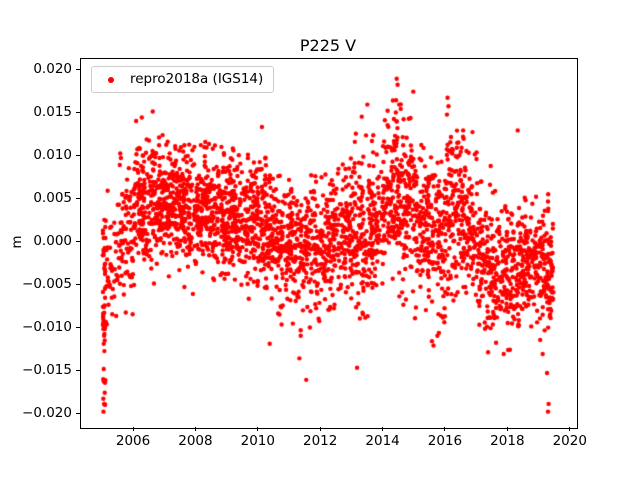 The height and width of the screenshot is (480, 640). I want to click on legend-marker-handle, so click(111, 80).